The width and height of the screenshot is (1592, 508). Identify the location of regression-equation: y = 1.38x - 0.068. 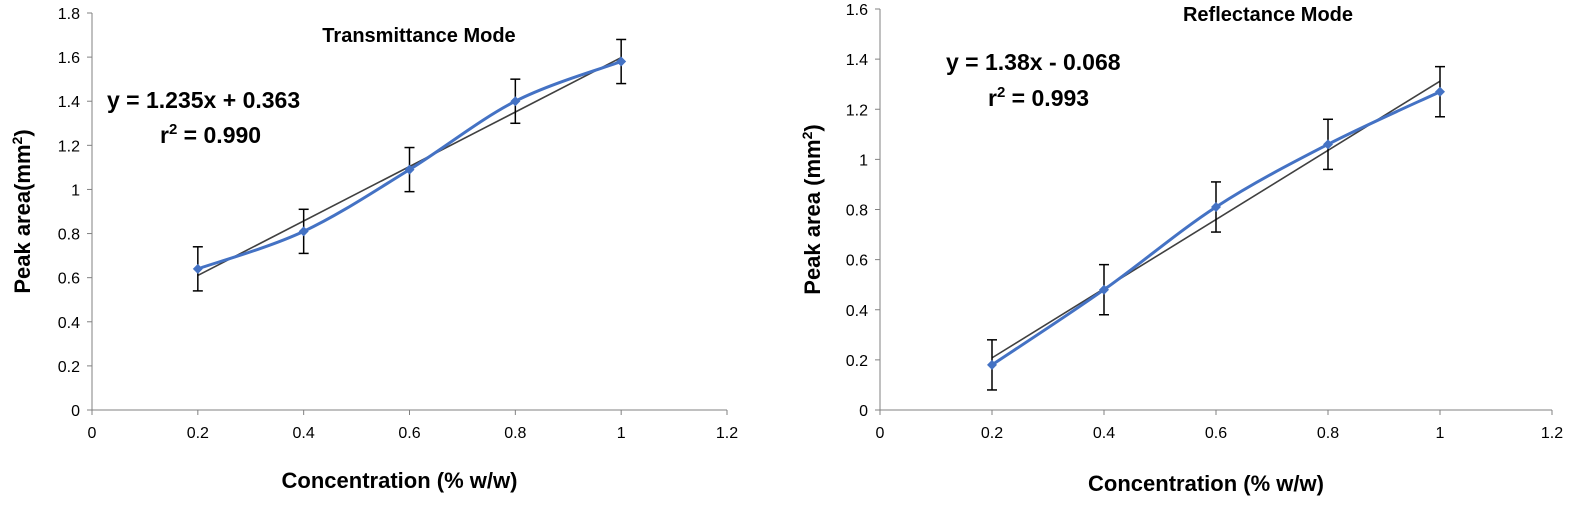
(1033, 62).